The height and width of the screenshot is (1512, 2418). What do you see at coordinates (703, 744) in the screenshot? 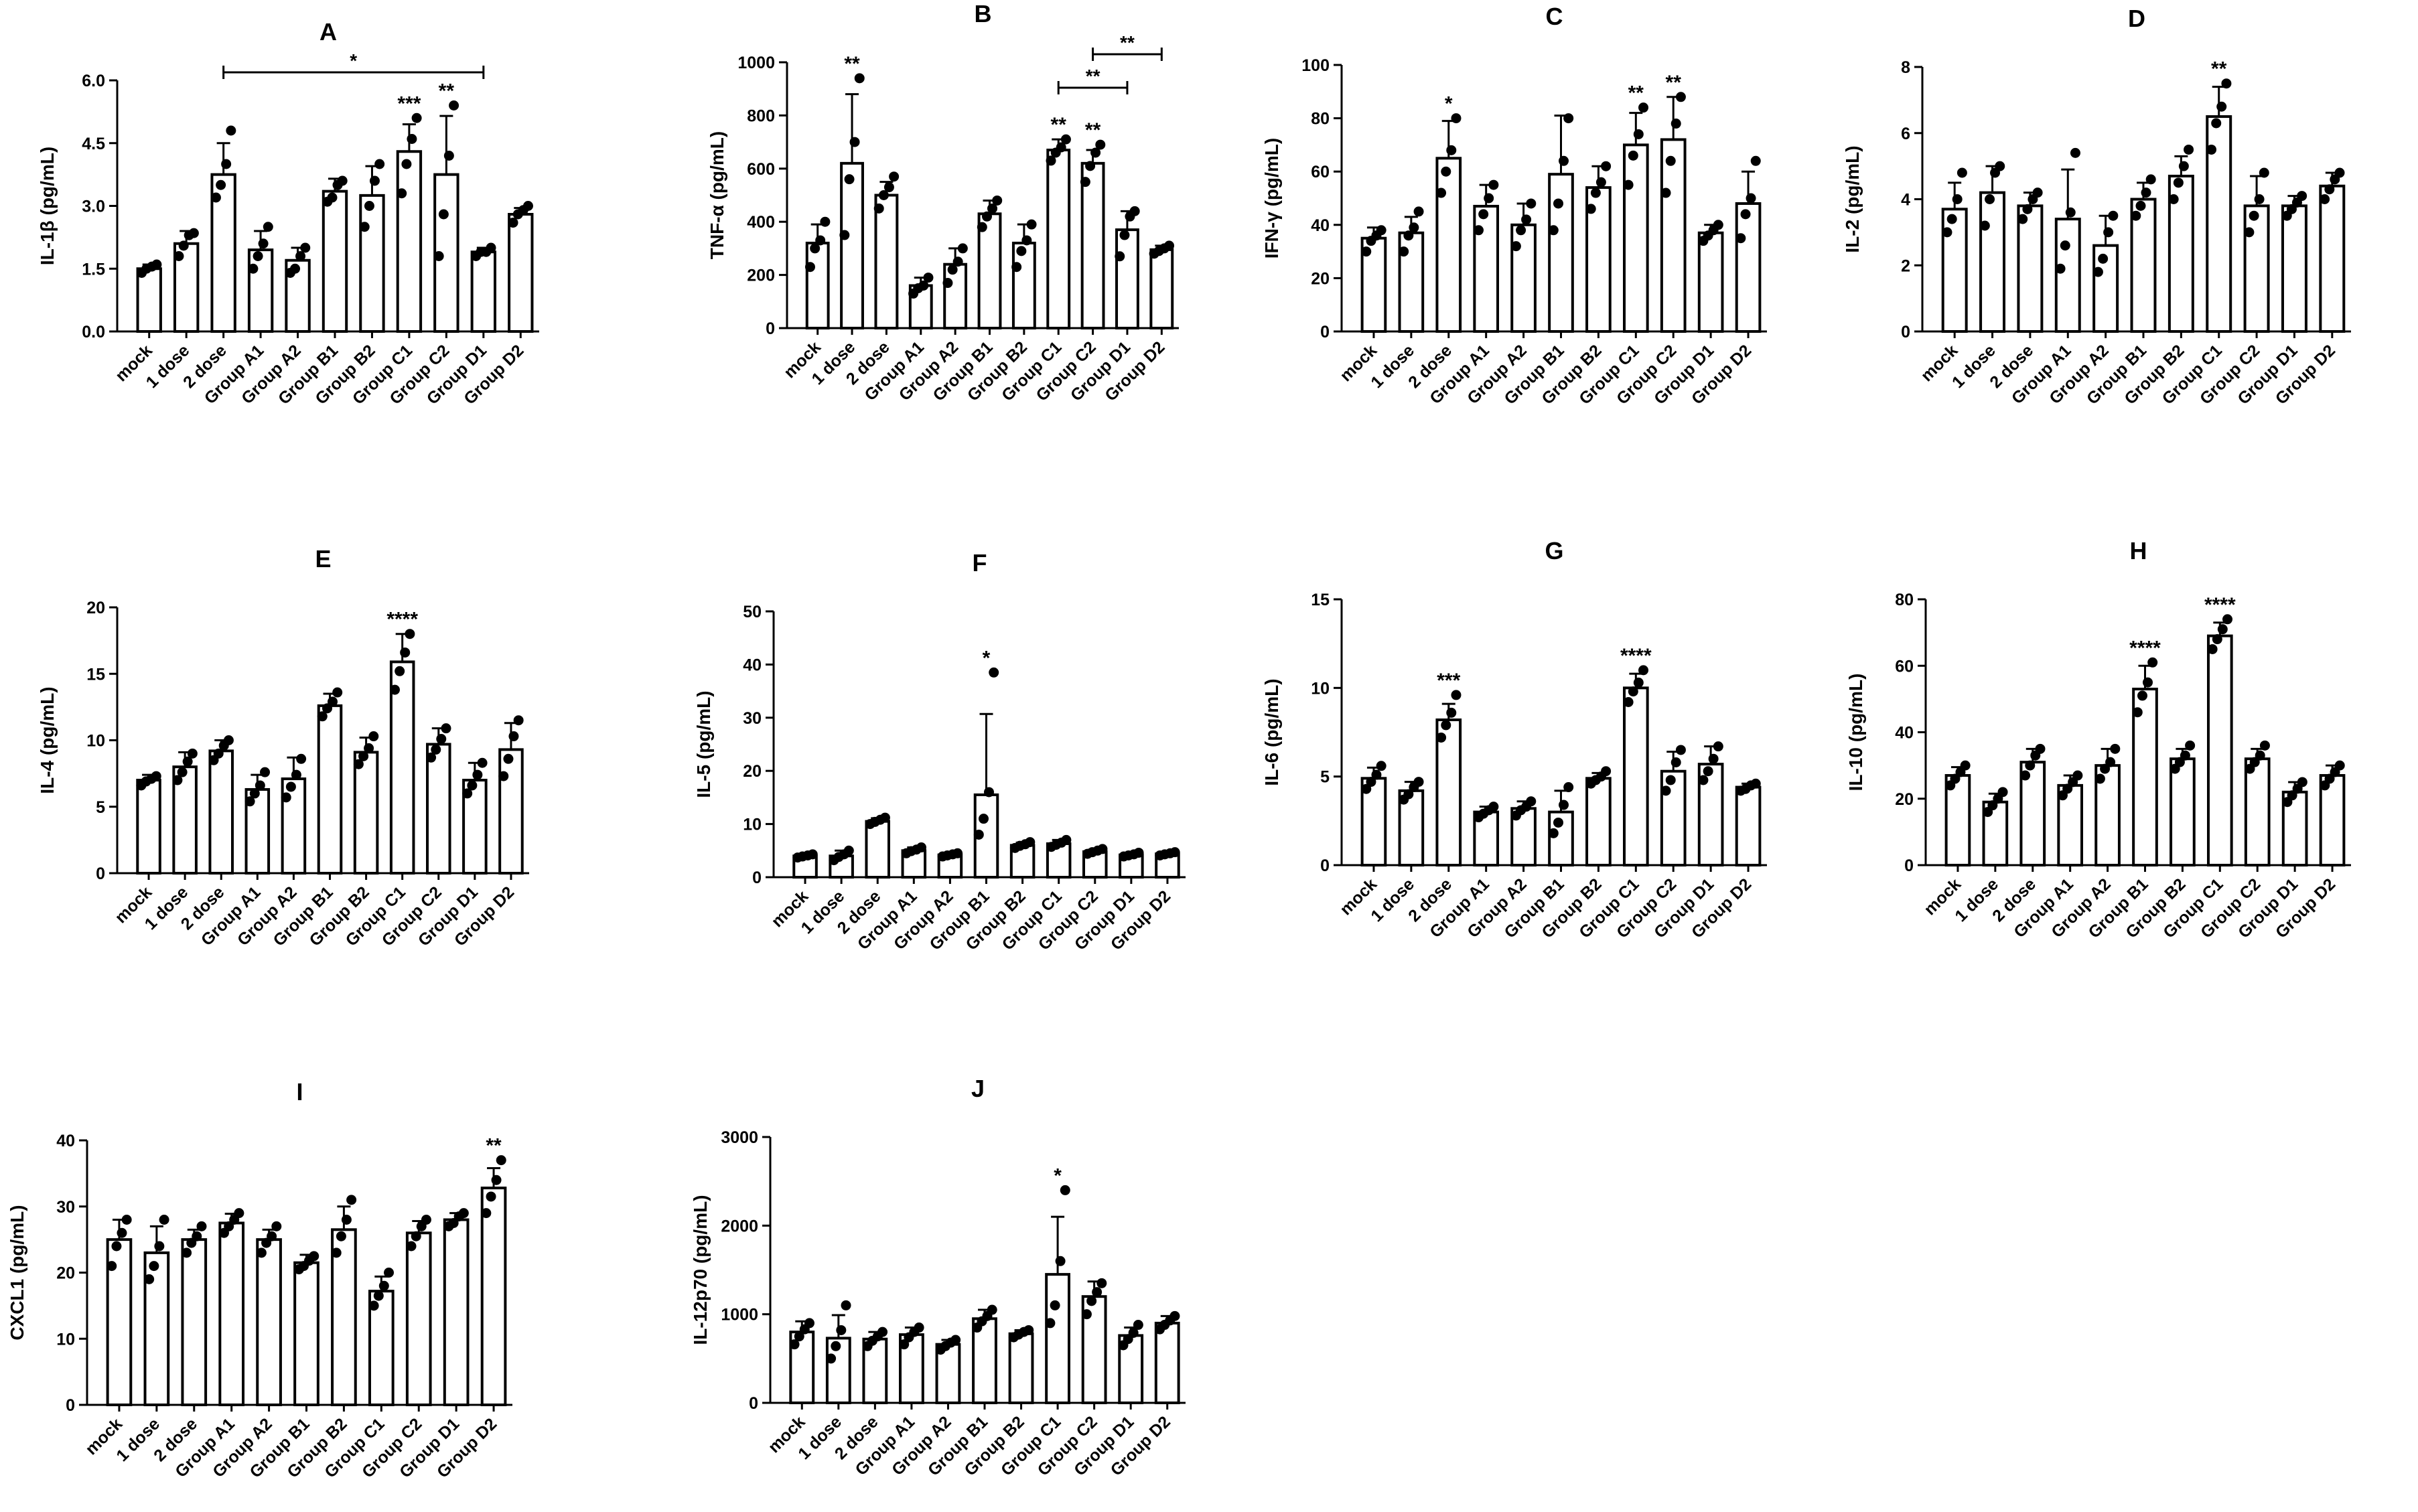
I see `y-axis-label: IL-5 (pg/mL)` at bounding box center [703, 744].